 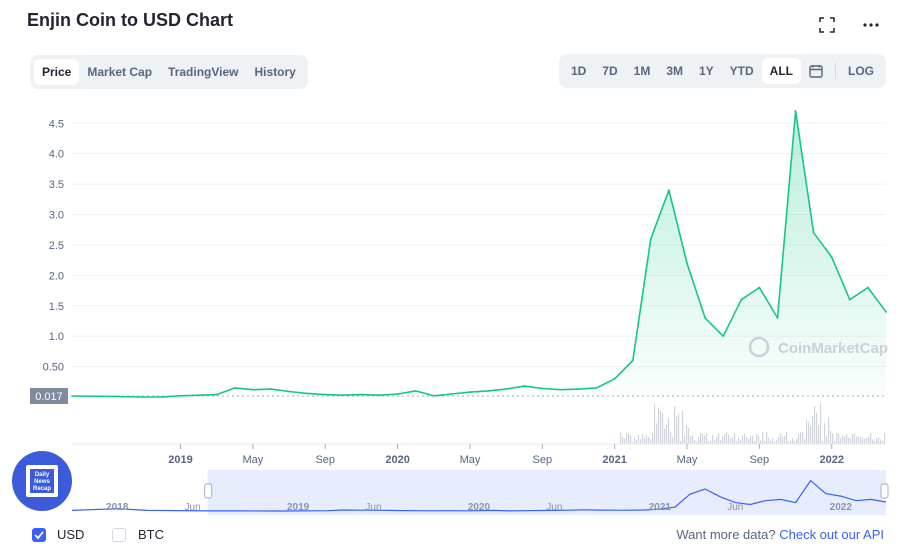 What do you see at coordinates (49, 397) in the screenshot?
I see `current-price-label: 0.017` at bounding box center [49, 397].